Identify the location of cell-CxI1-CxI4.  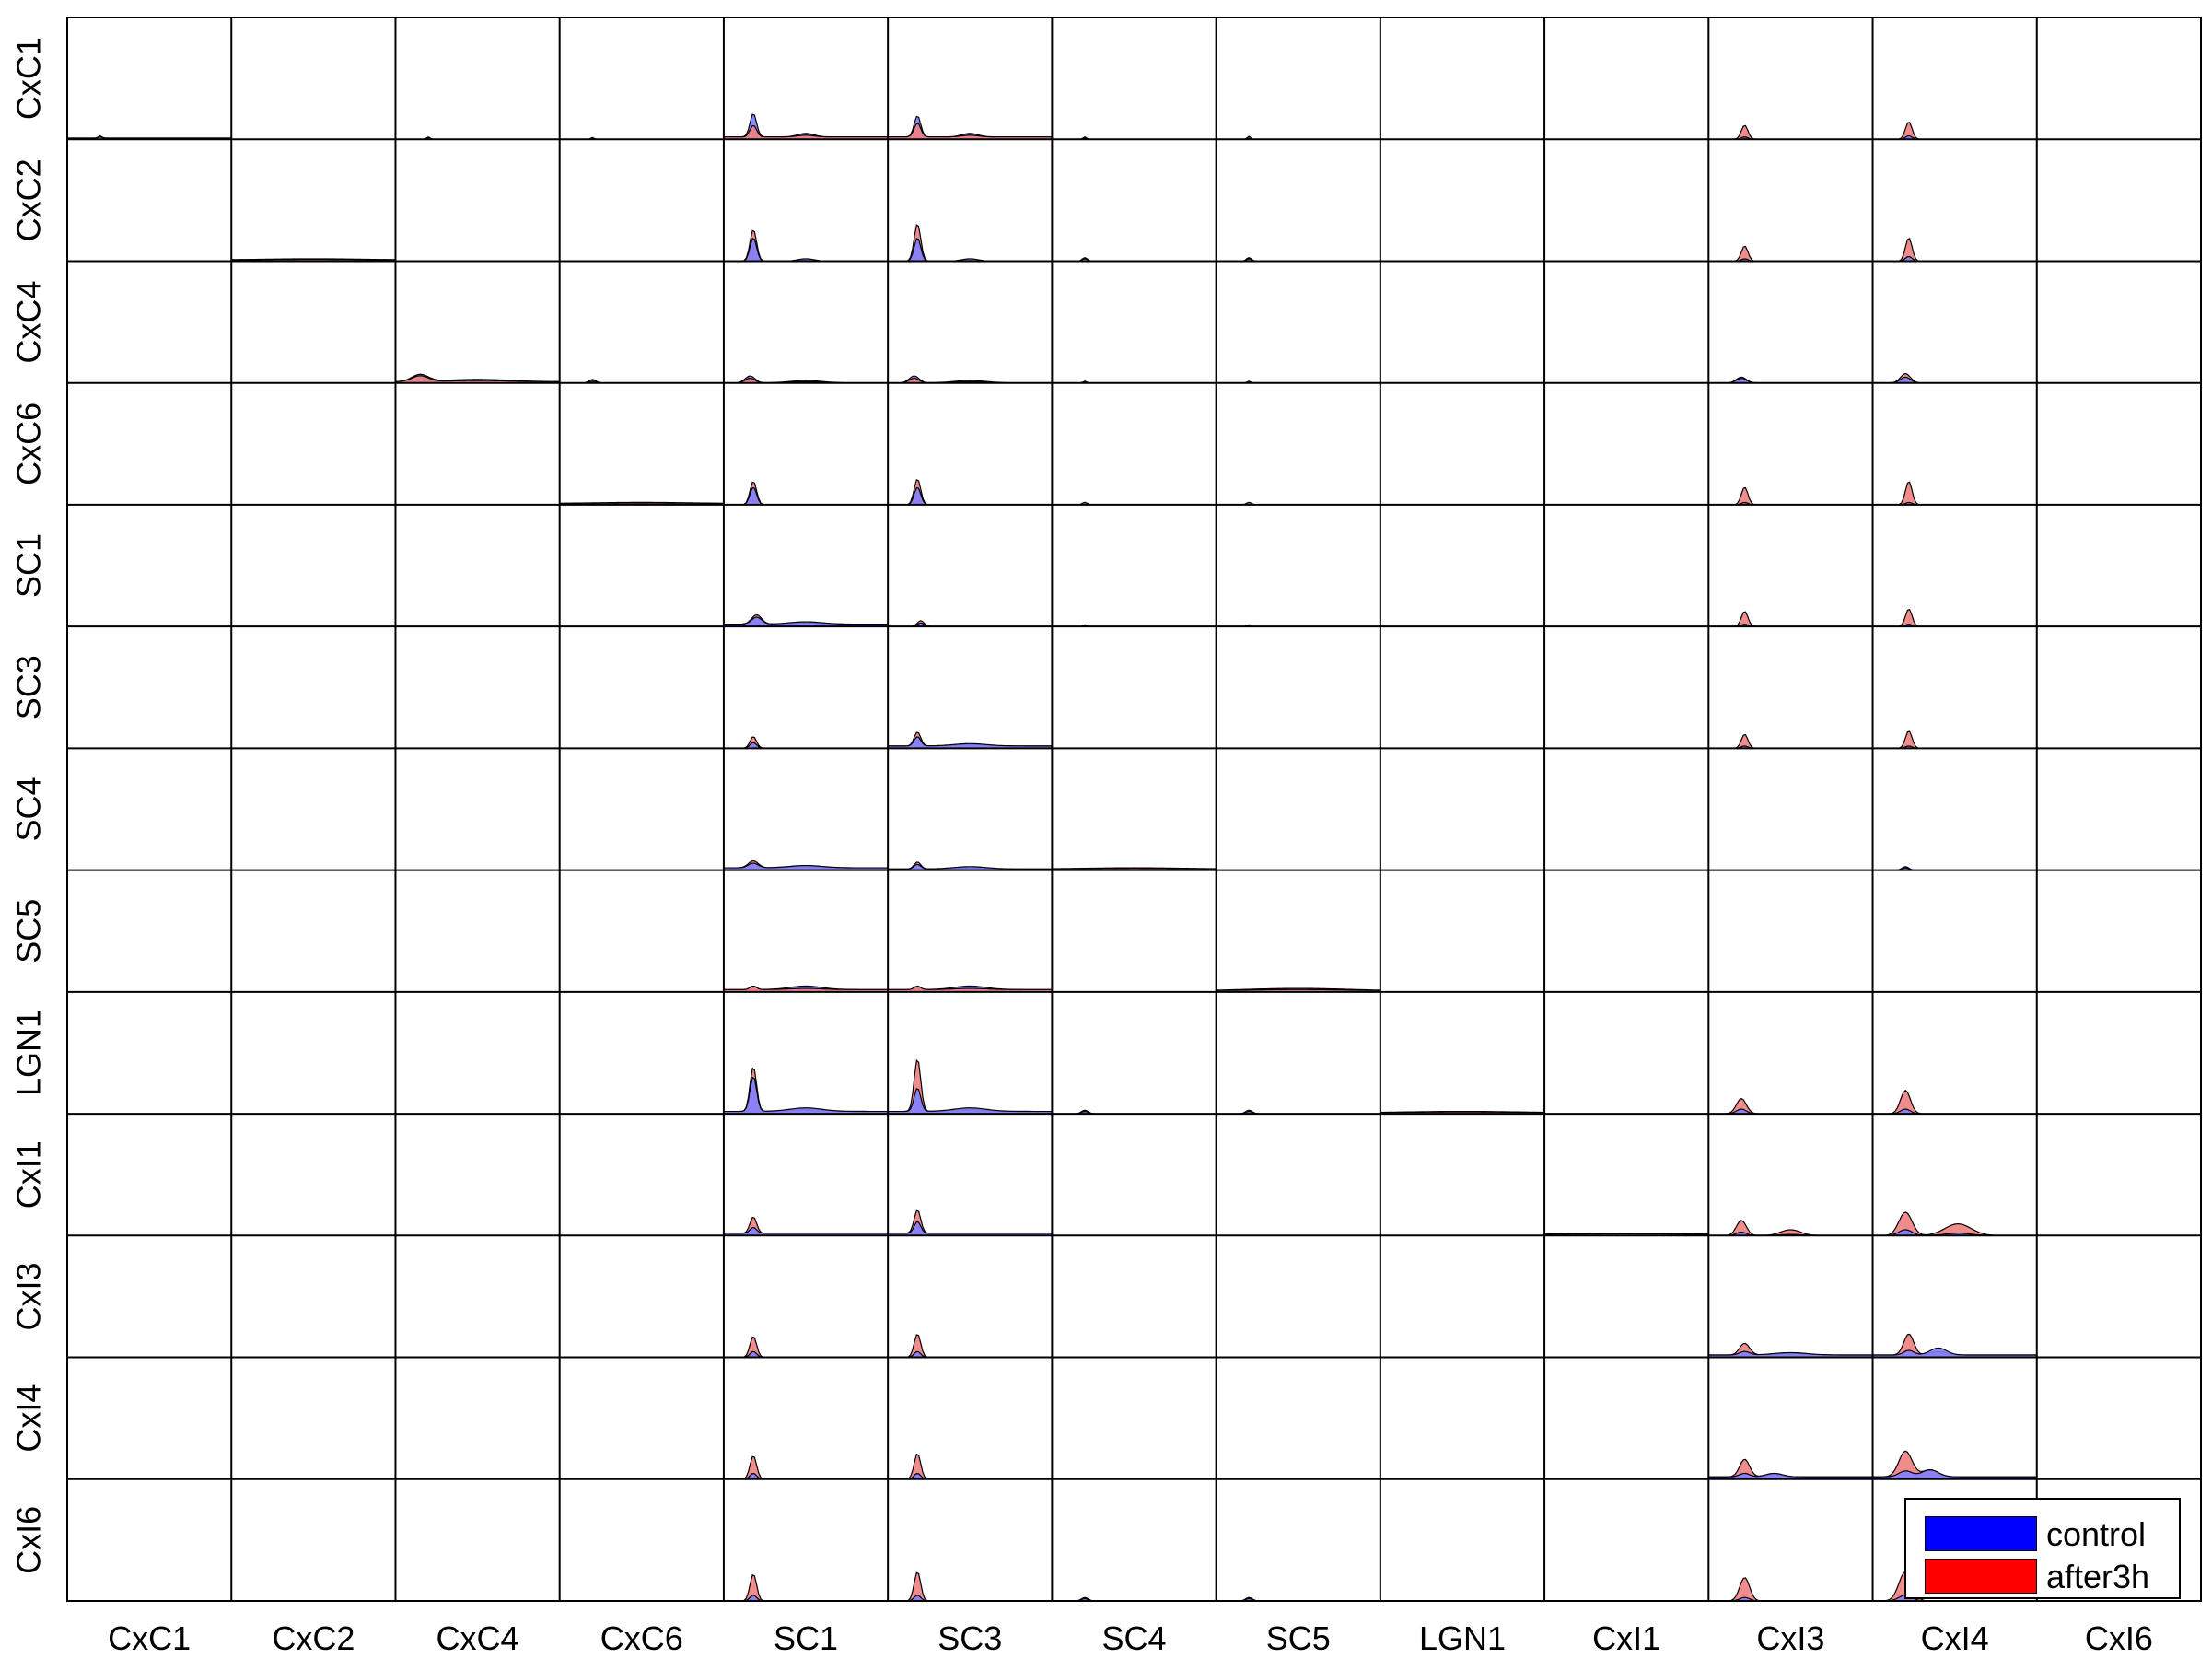
(1955, 1223).